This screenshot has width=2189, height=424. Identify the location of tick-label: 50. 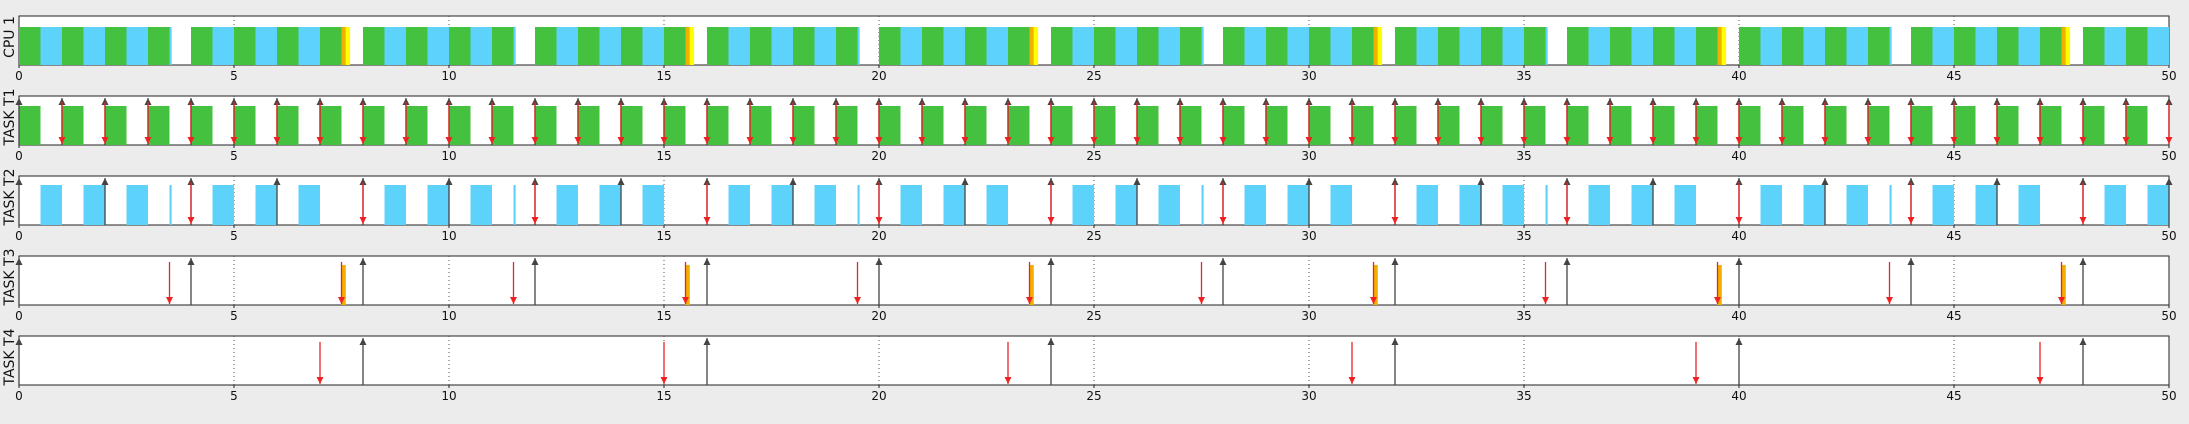
(2168, 316).